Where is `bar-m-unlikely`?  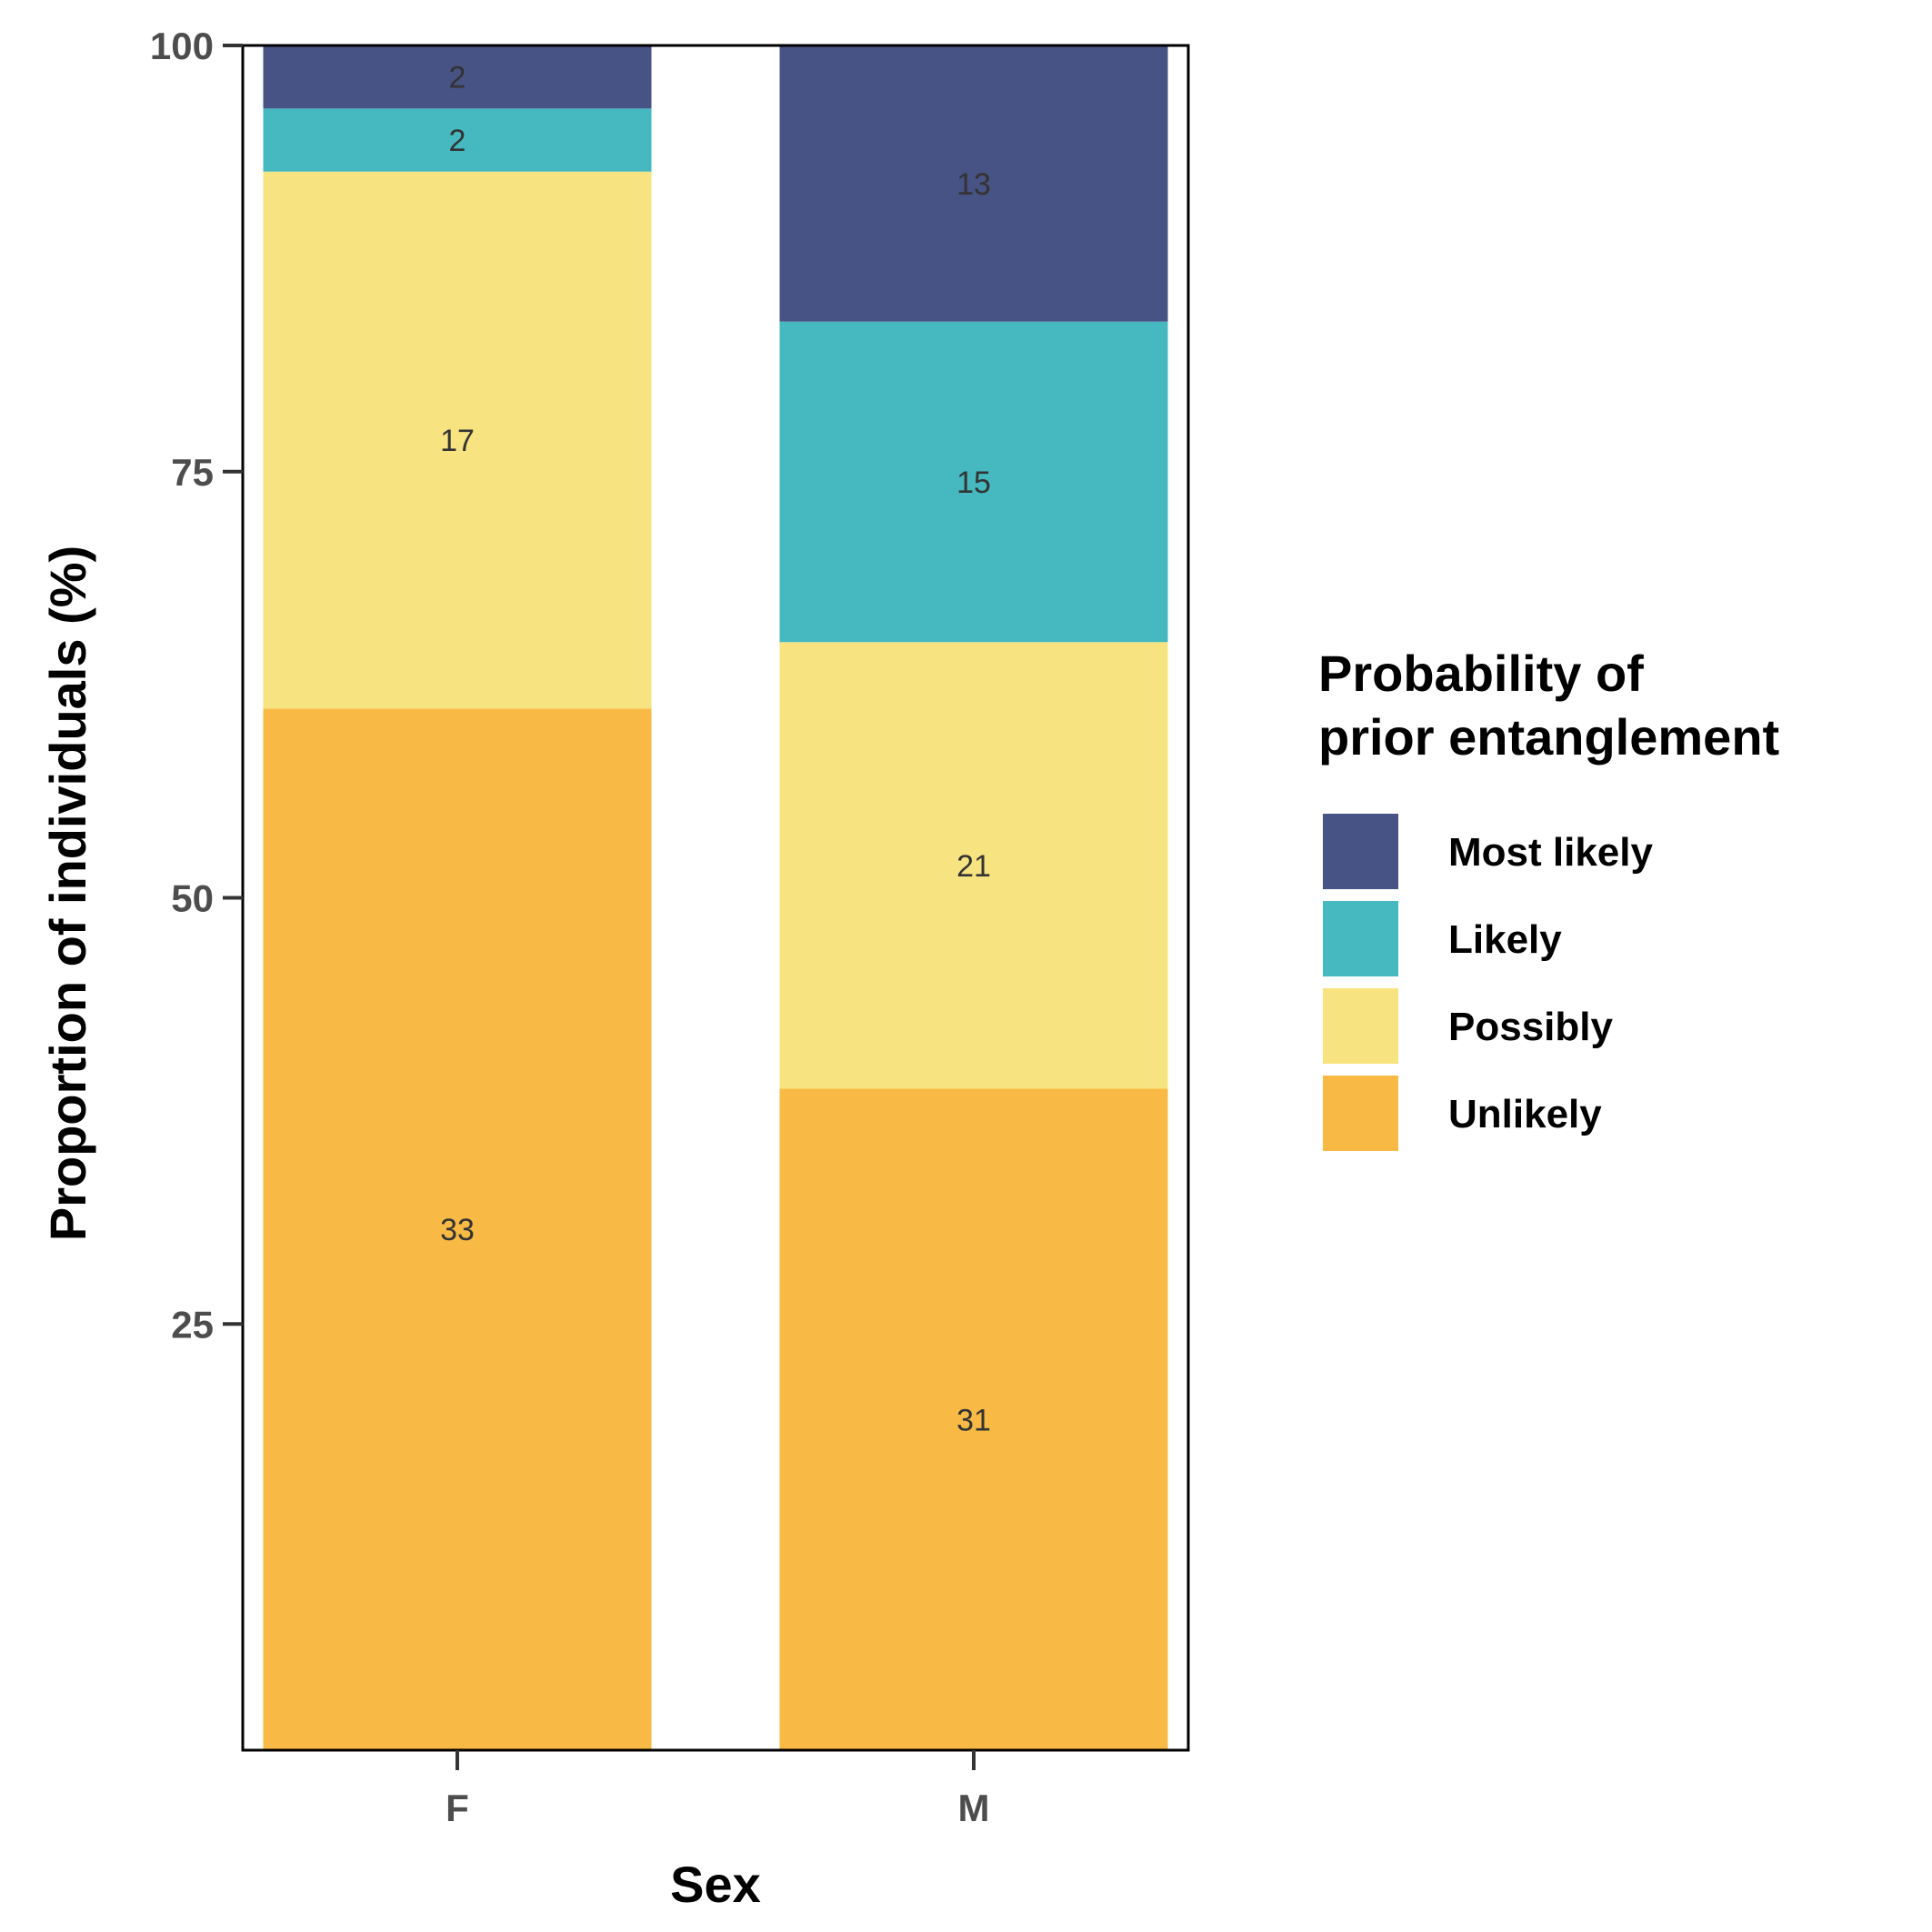 bar-m-unlikely is located at coordinates (973, 1419).